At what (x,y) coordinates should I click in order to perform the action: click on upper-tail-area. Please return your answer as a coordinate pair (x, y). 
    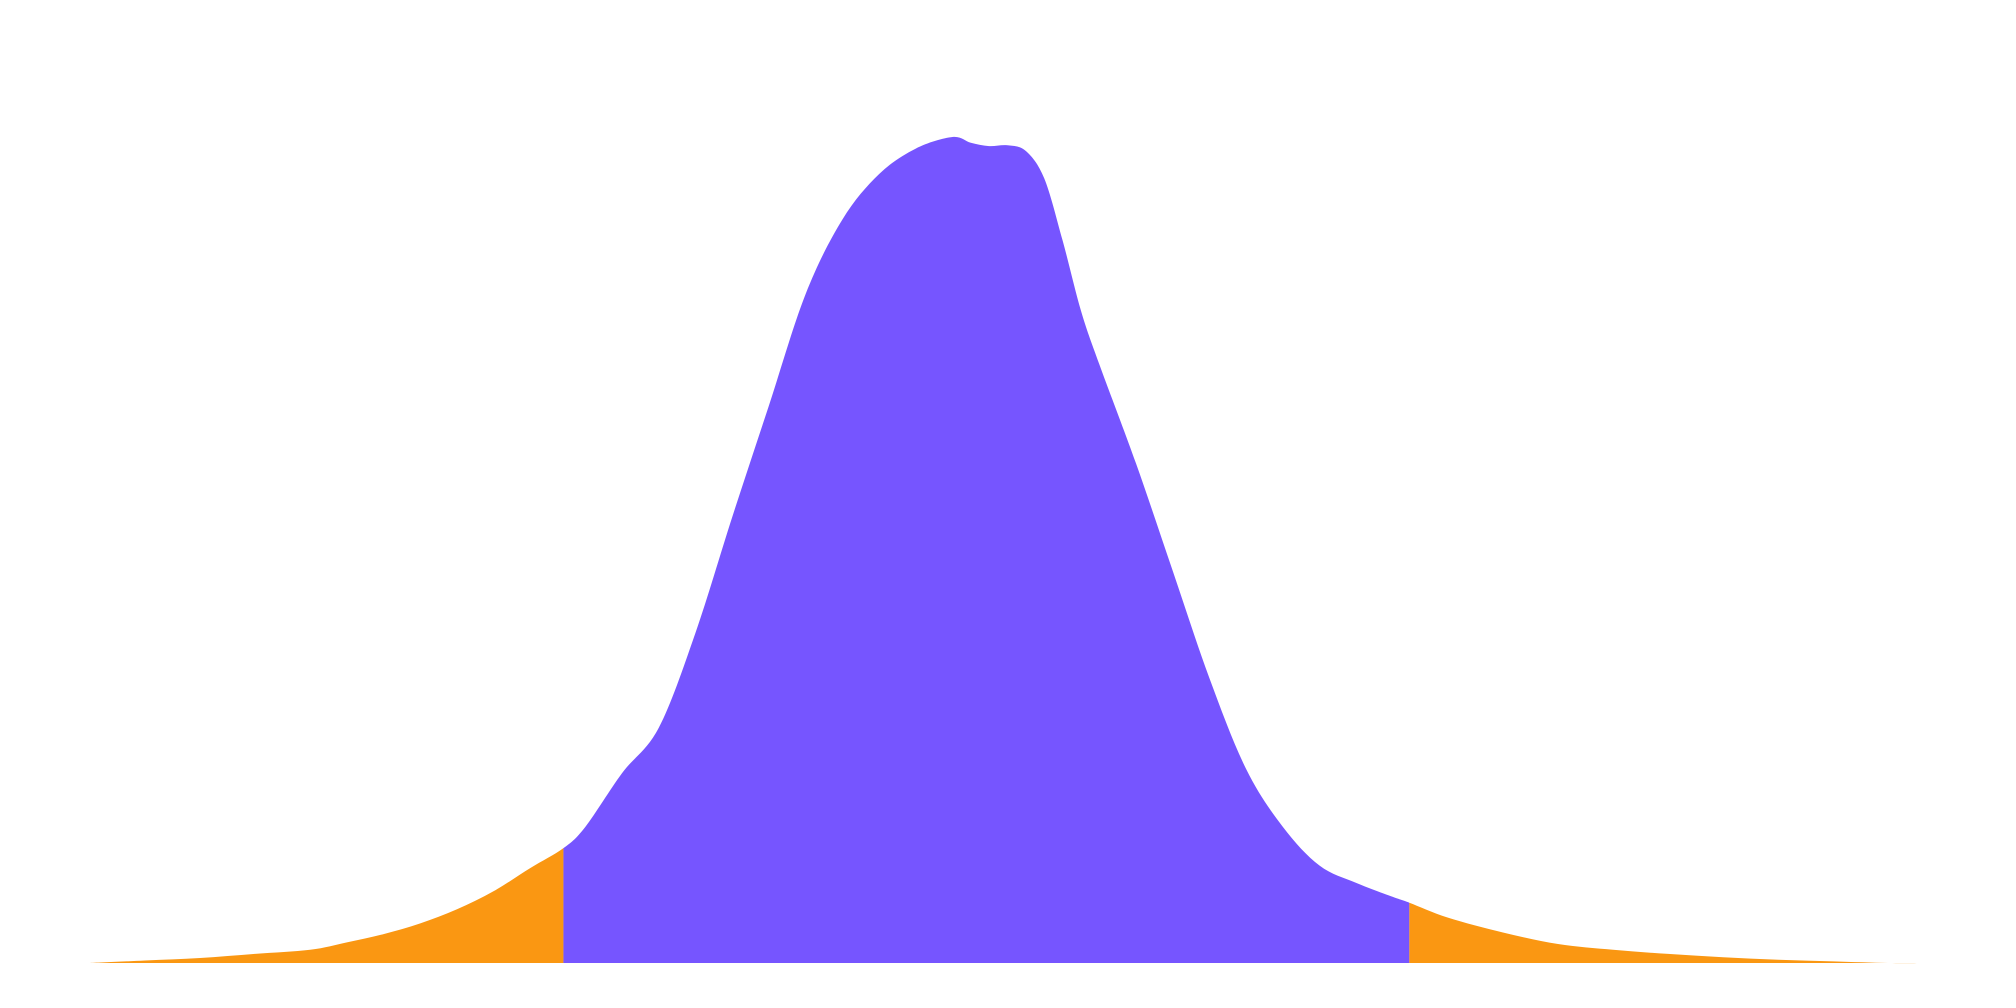
    Looking at the image, I should click on (1667, 933).